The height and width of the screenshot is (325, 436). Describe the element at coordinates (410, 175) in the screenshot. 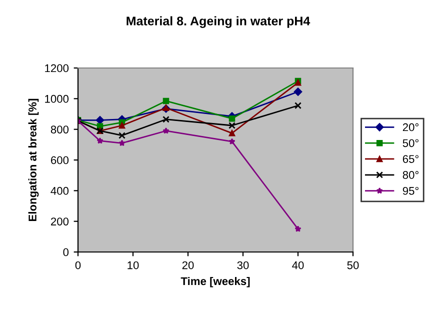

I see `legend-label: 80°` at that location.